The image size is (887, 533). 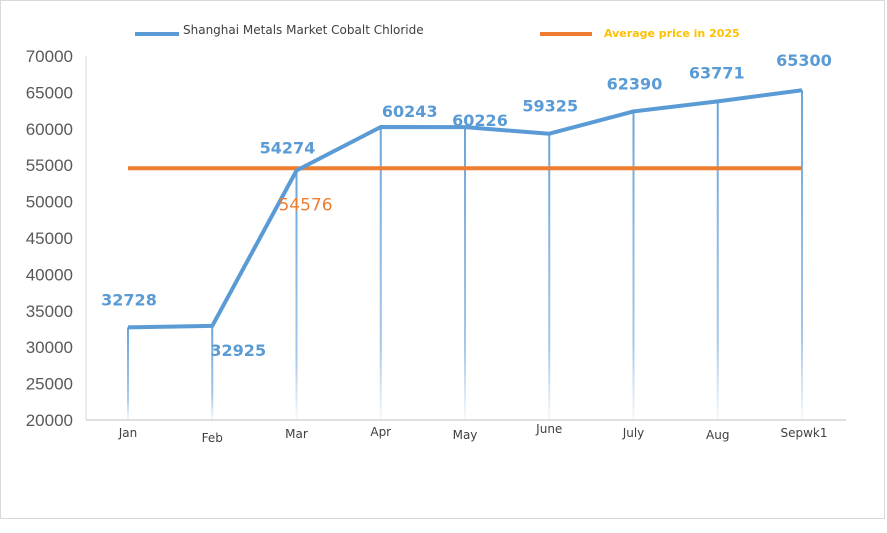 What do you see at coordinates (49, 274) in the screenshot?
I see `y-tick-label: 40000` at bounding box center [49, 274].